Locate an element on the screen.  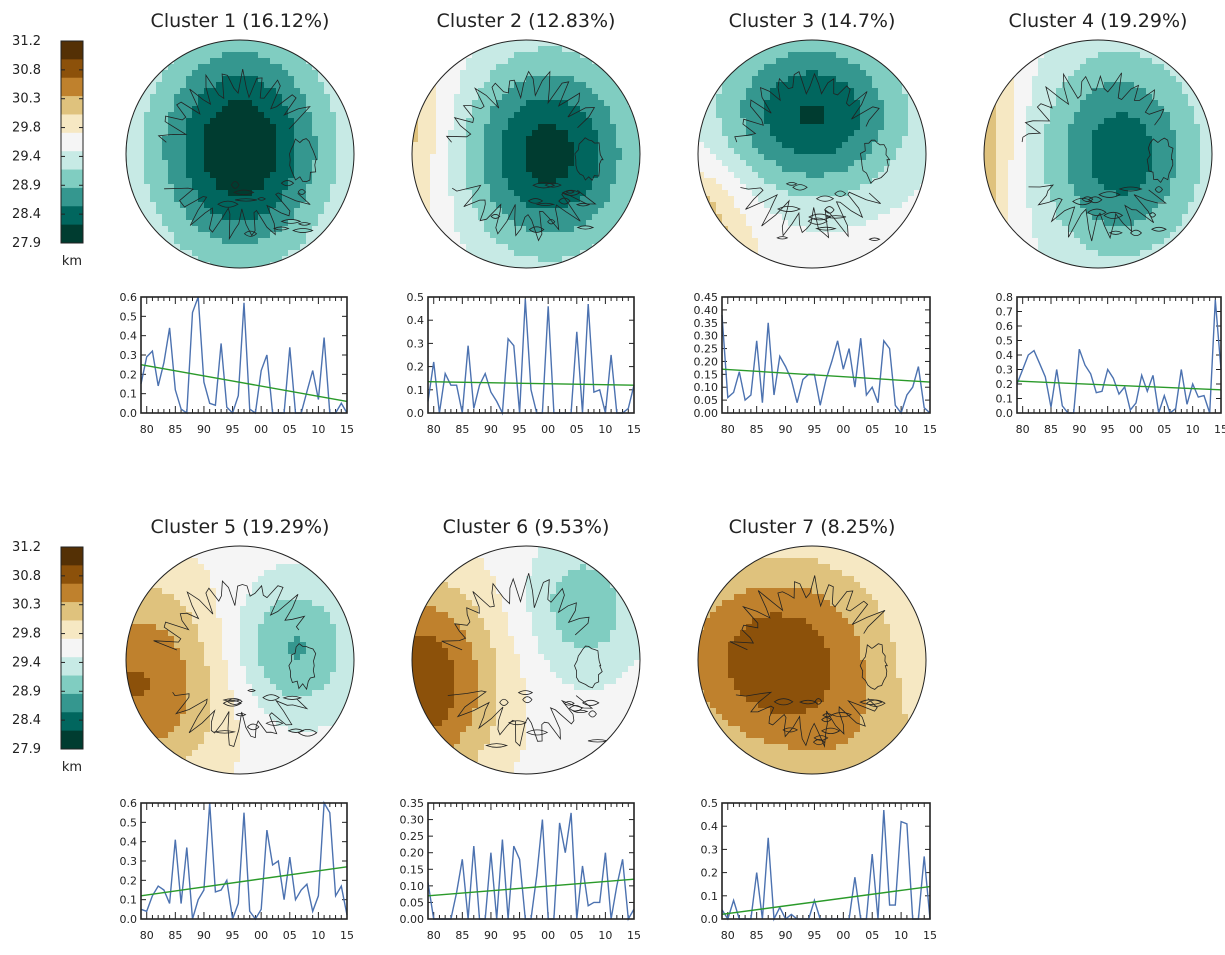
x-tick-label: 85 is located at coordinates (175, 429).